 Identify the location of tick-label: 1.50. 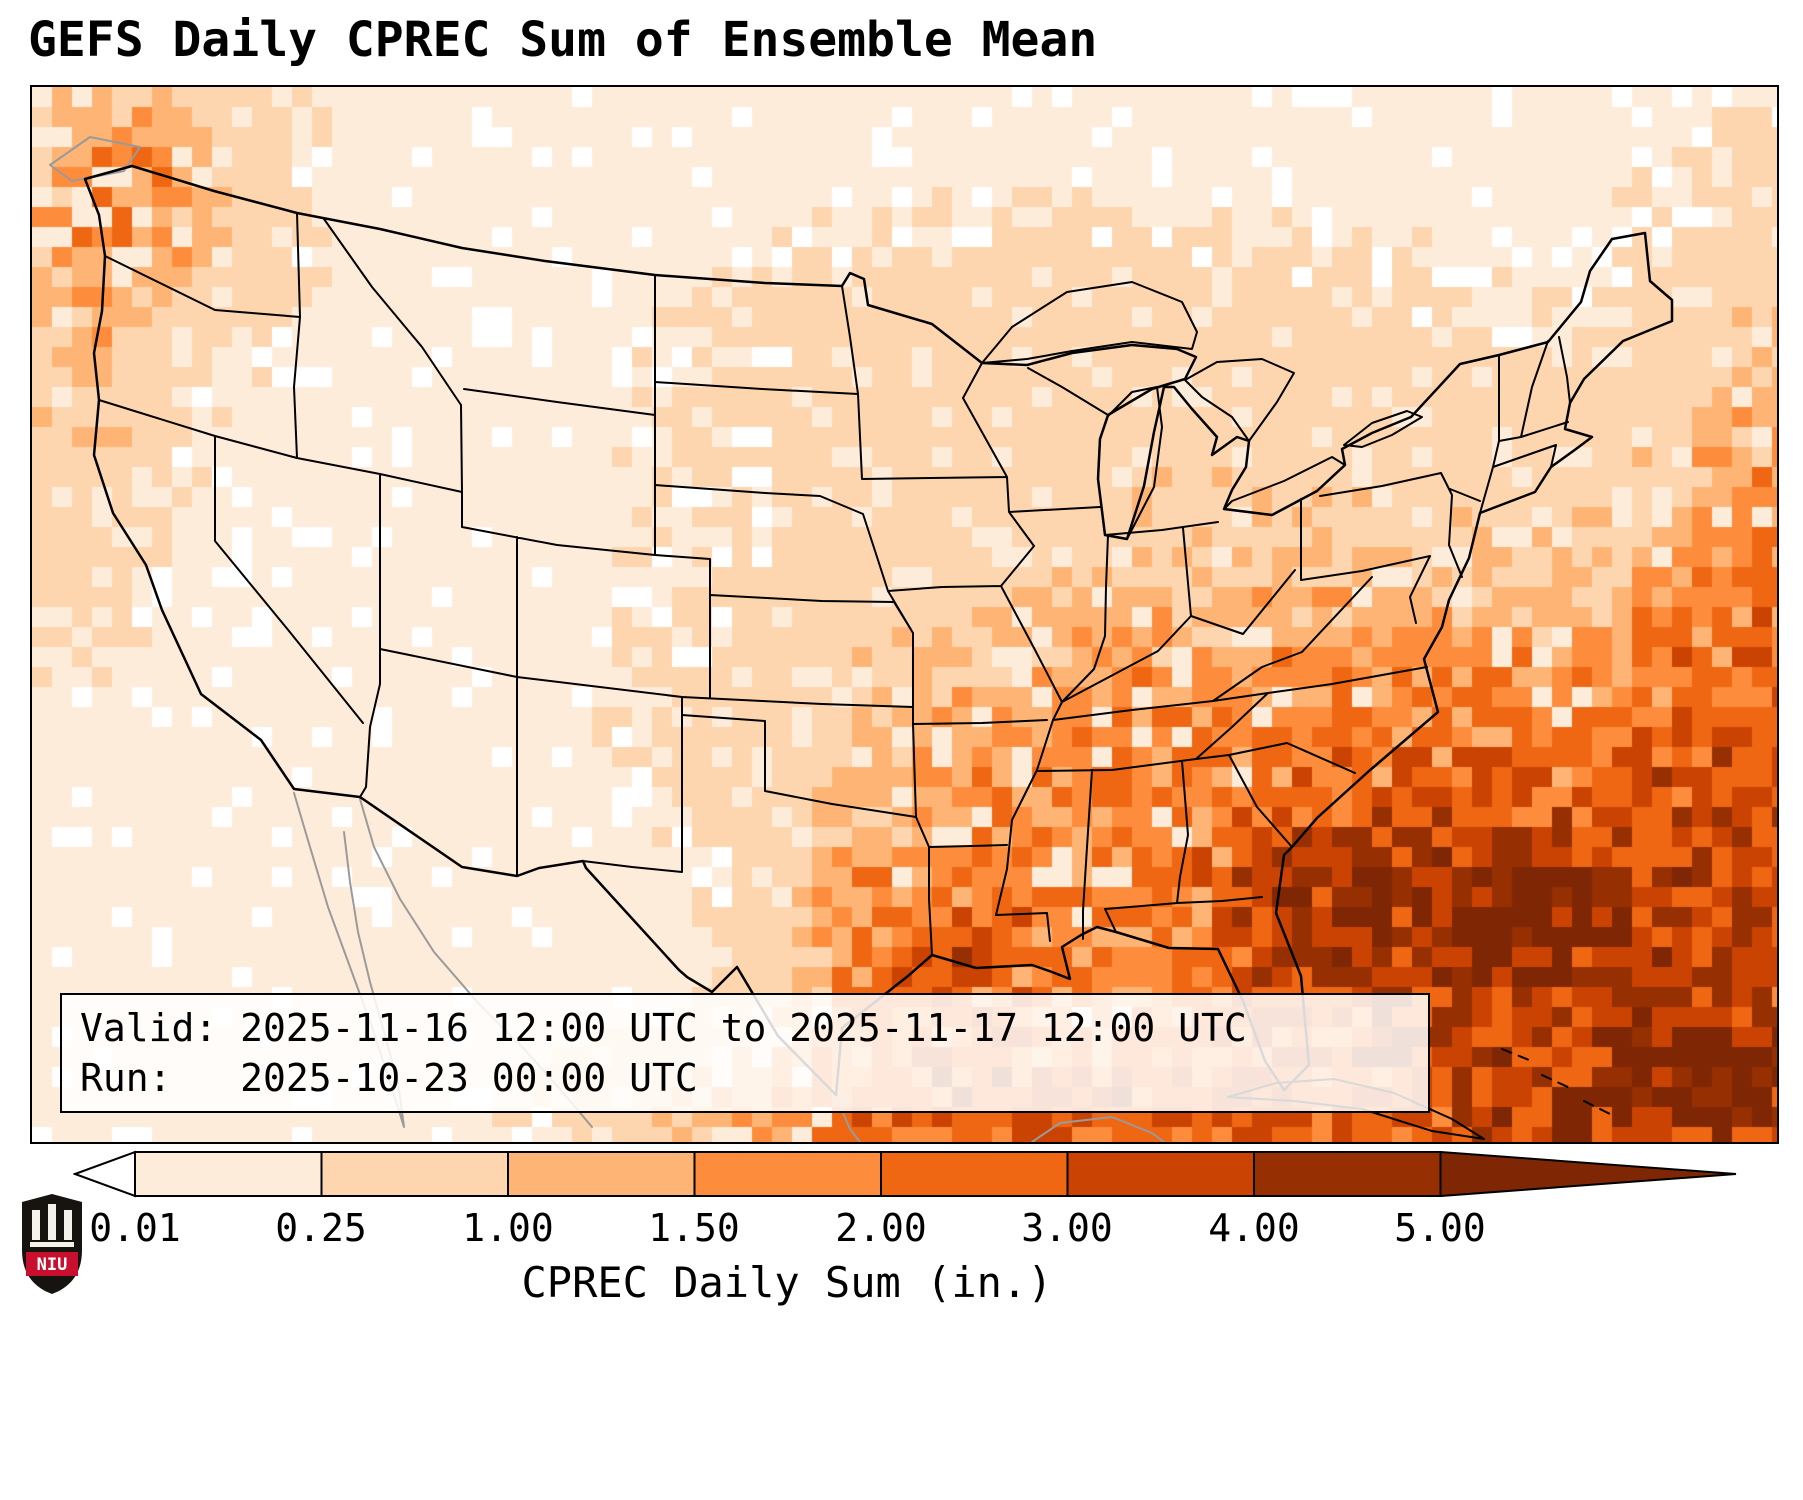
(694, 1228).